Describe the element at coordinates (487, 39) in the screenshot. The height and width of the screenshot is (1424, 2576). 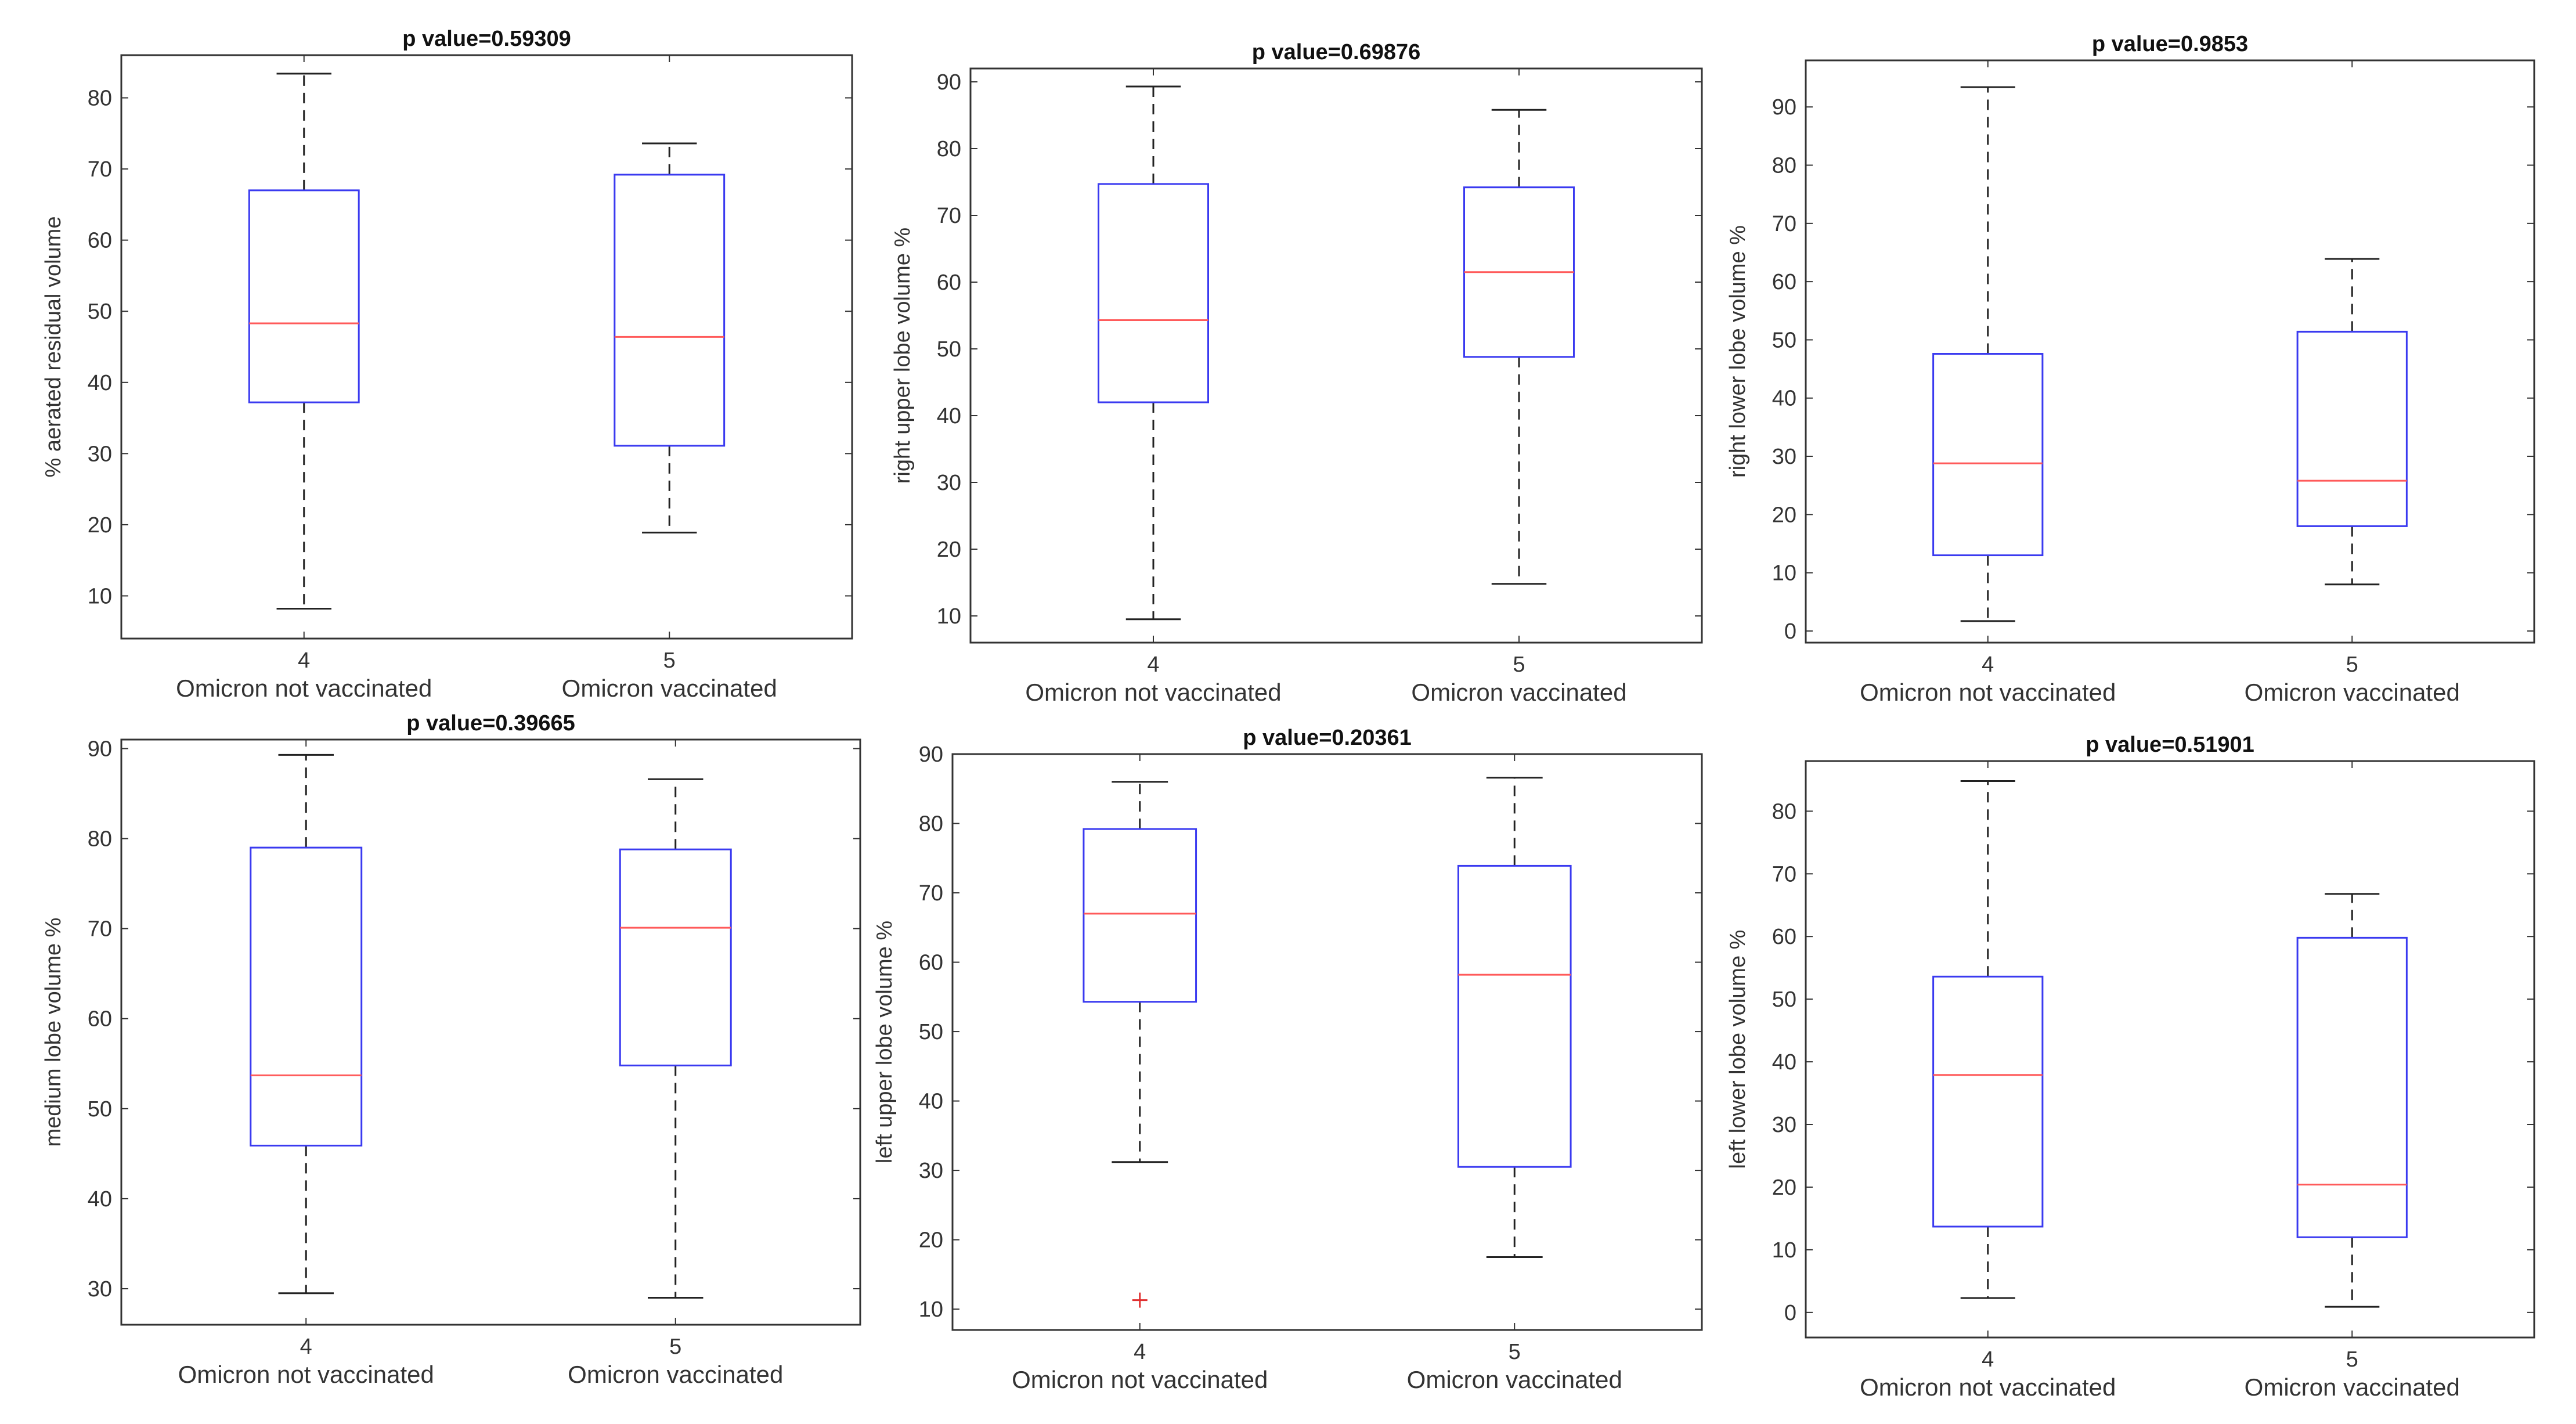
I see `chart-title: p value=0.59309` at that location.